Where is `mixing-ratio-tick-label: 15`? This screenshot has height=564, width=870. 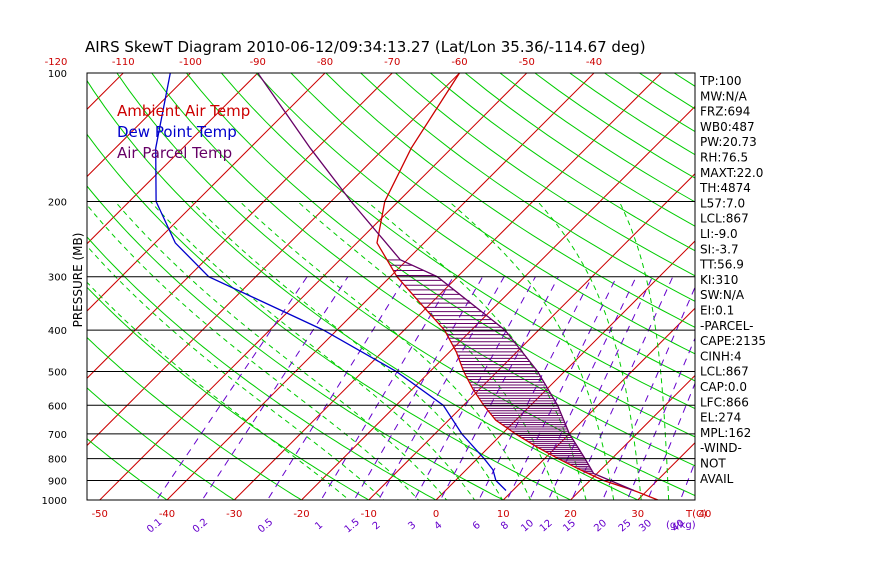 mixing-ratio-tick-label: 15 is located at coordinates (569, 526).